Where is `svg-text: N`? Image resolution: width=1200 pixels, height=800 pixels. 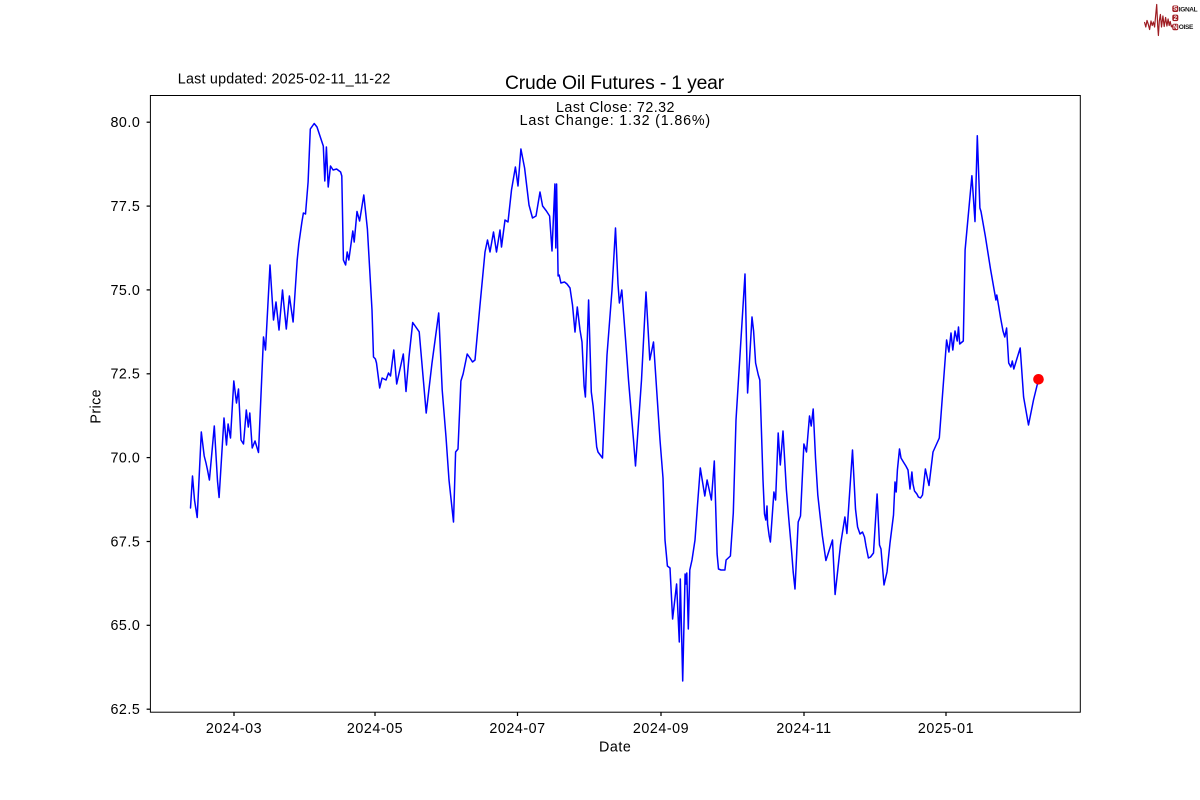 svg-text: N is located at coordinates (1175, 27).